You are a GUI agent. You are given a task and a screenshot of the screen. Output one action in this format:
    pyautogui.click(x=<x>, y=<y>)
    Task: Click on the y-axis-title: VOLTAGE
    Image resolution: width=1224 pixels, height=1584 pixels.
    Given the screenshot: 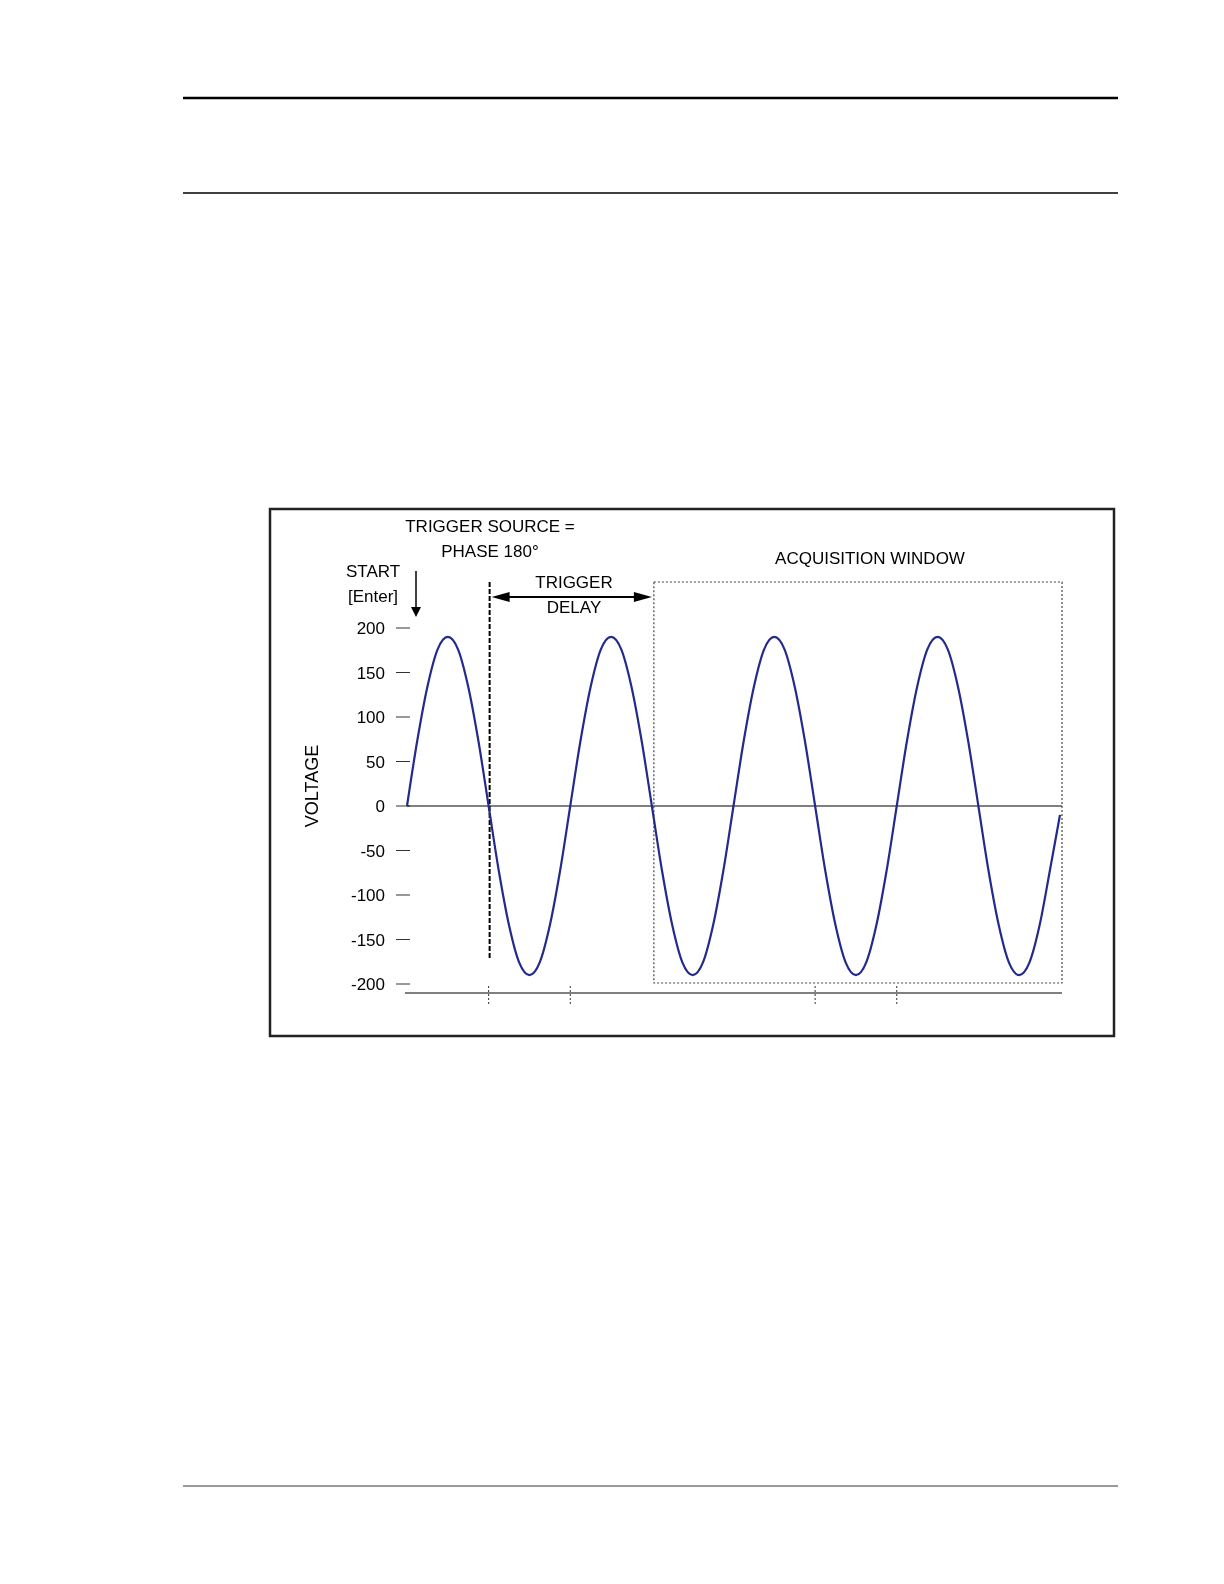 What is the action you would take?
    pyautogui.click(x=312, y=786)
    